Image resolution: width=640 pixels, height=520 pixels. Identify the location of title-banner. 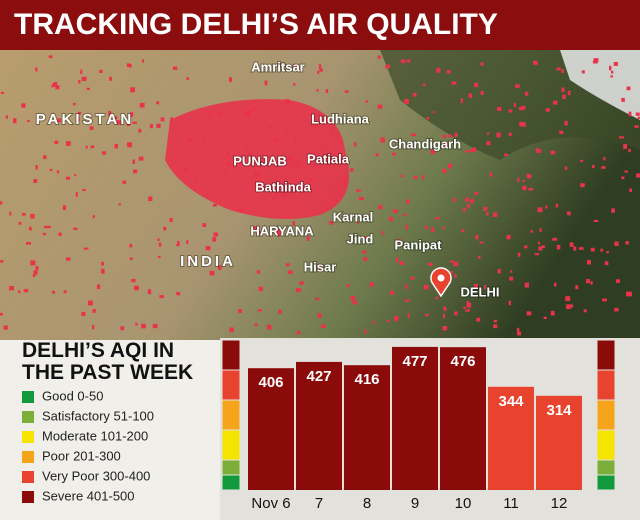
(320, 25).